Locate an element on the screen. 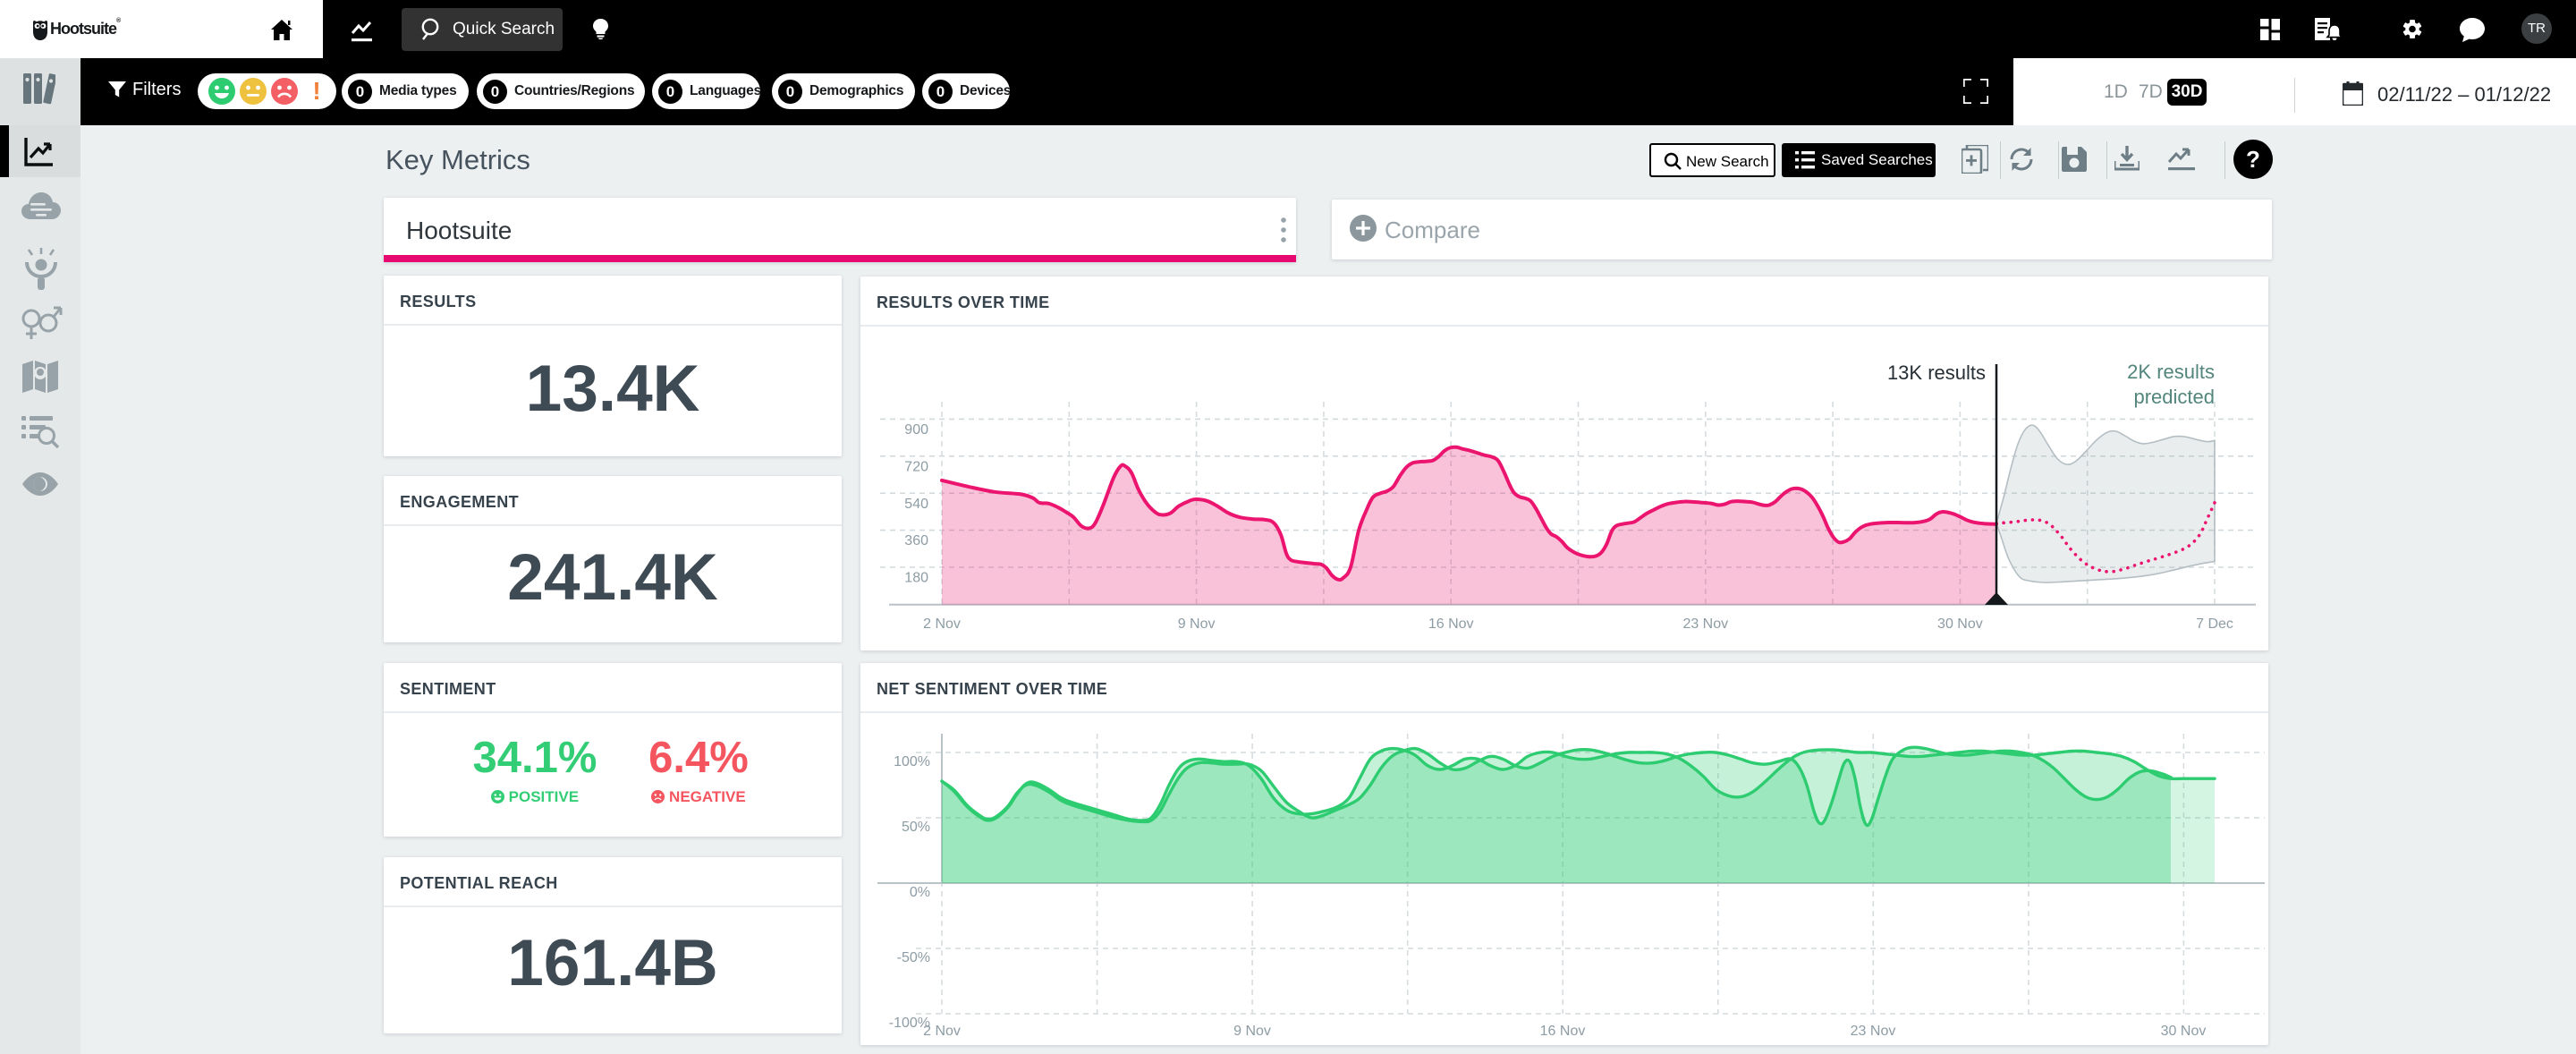  svg-text: 360 is located at coordinates (916, 540).